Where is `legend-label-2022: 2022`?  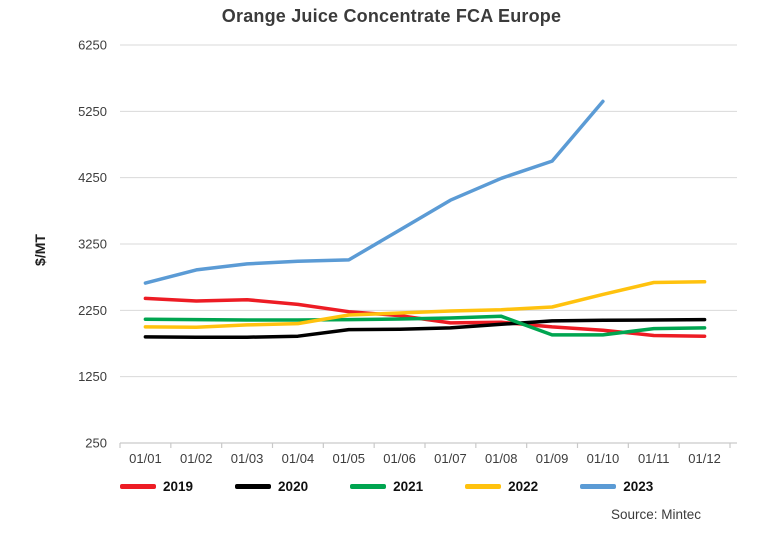 legend-label-2022: 2022 is located at coordinates (523, 486).